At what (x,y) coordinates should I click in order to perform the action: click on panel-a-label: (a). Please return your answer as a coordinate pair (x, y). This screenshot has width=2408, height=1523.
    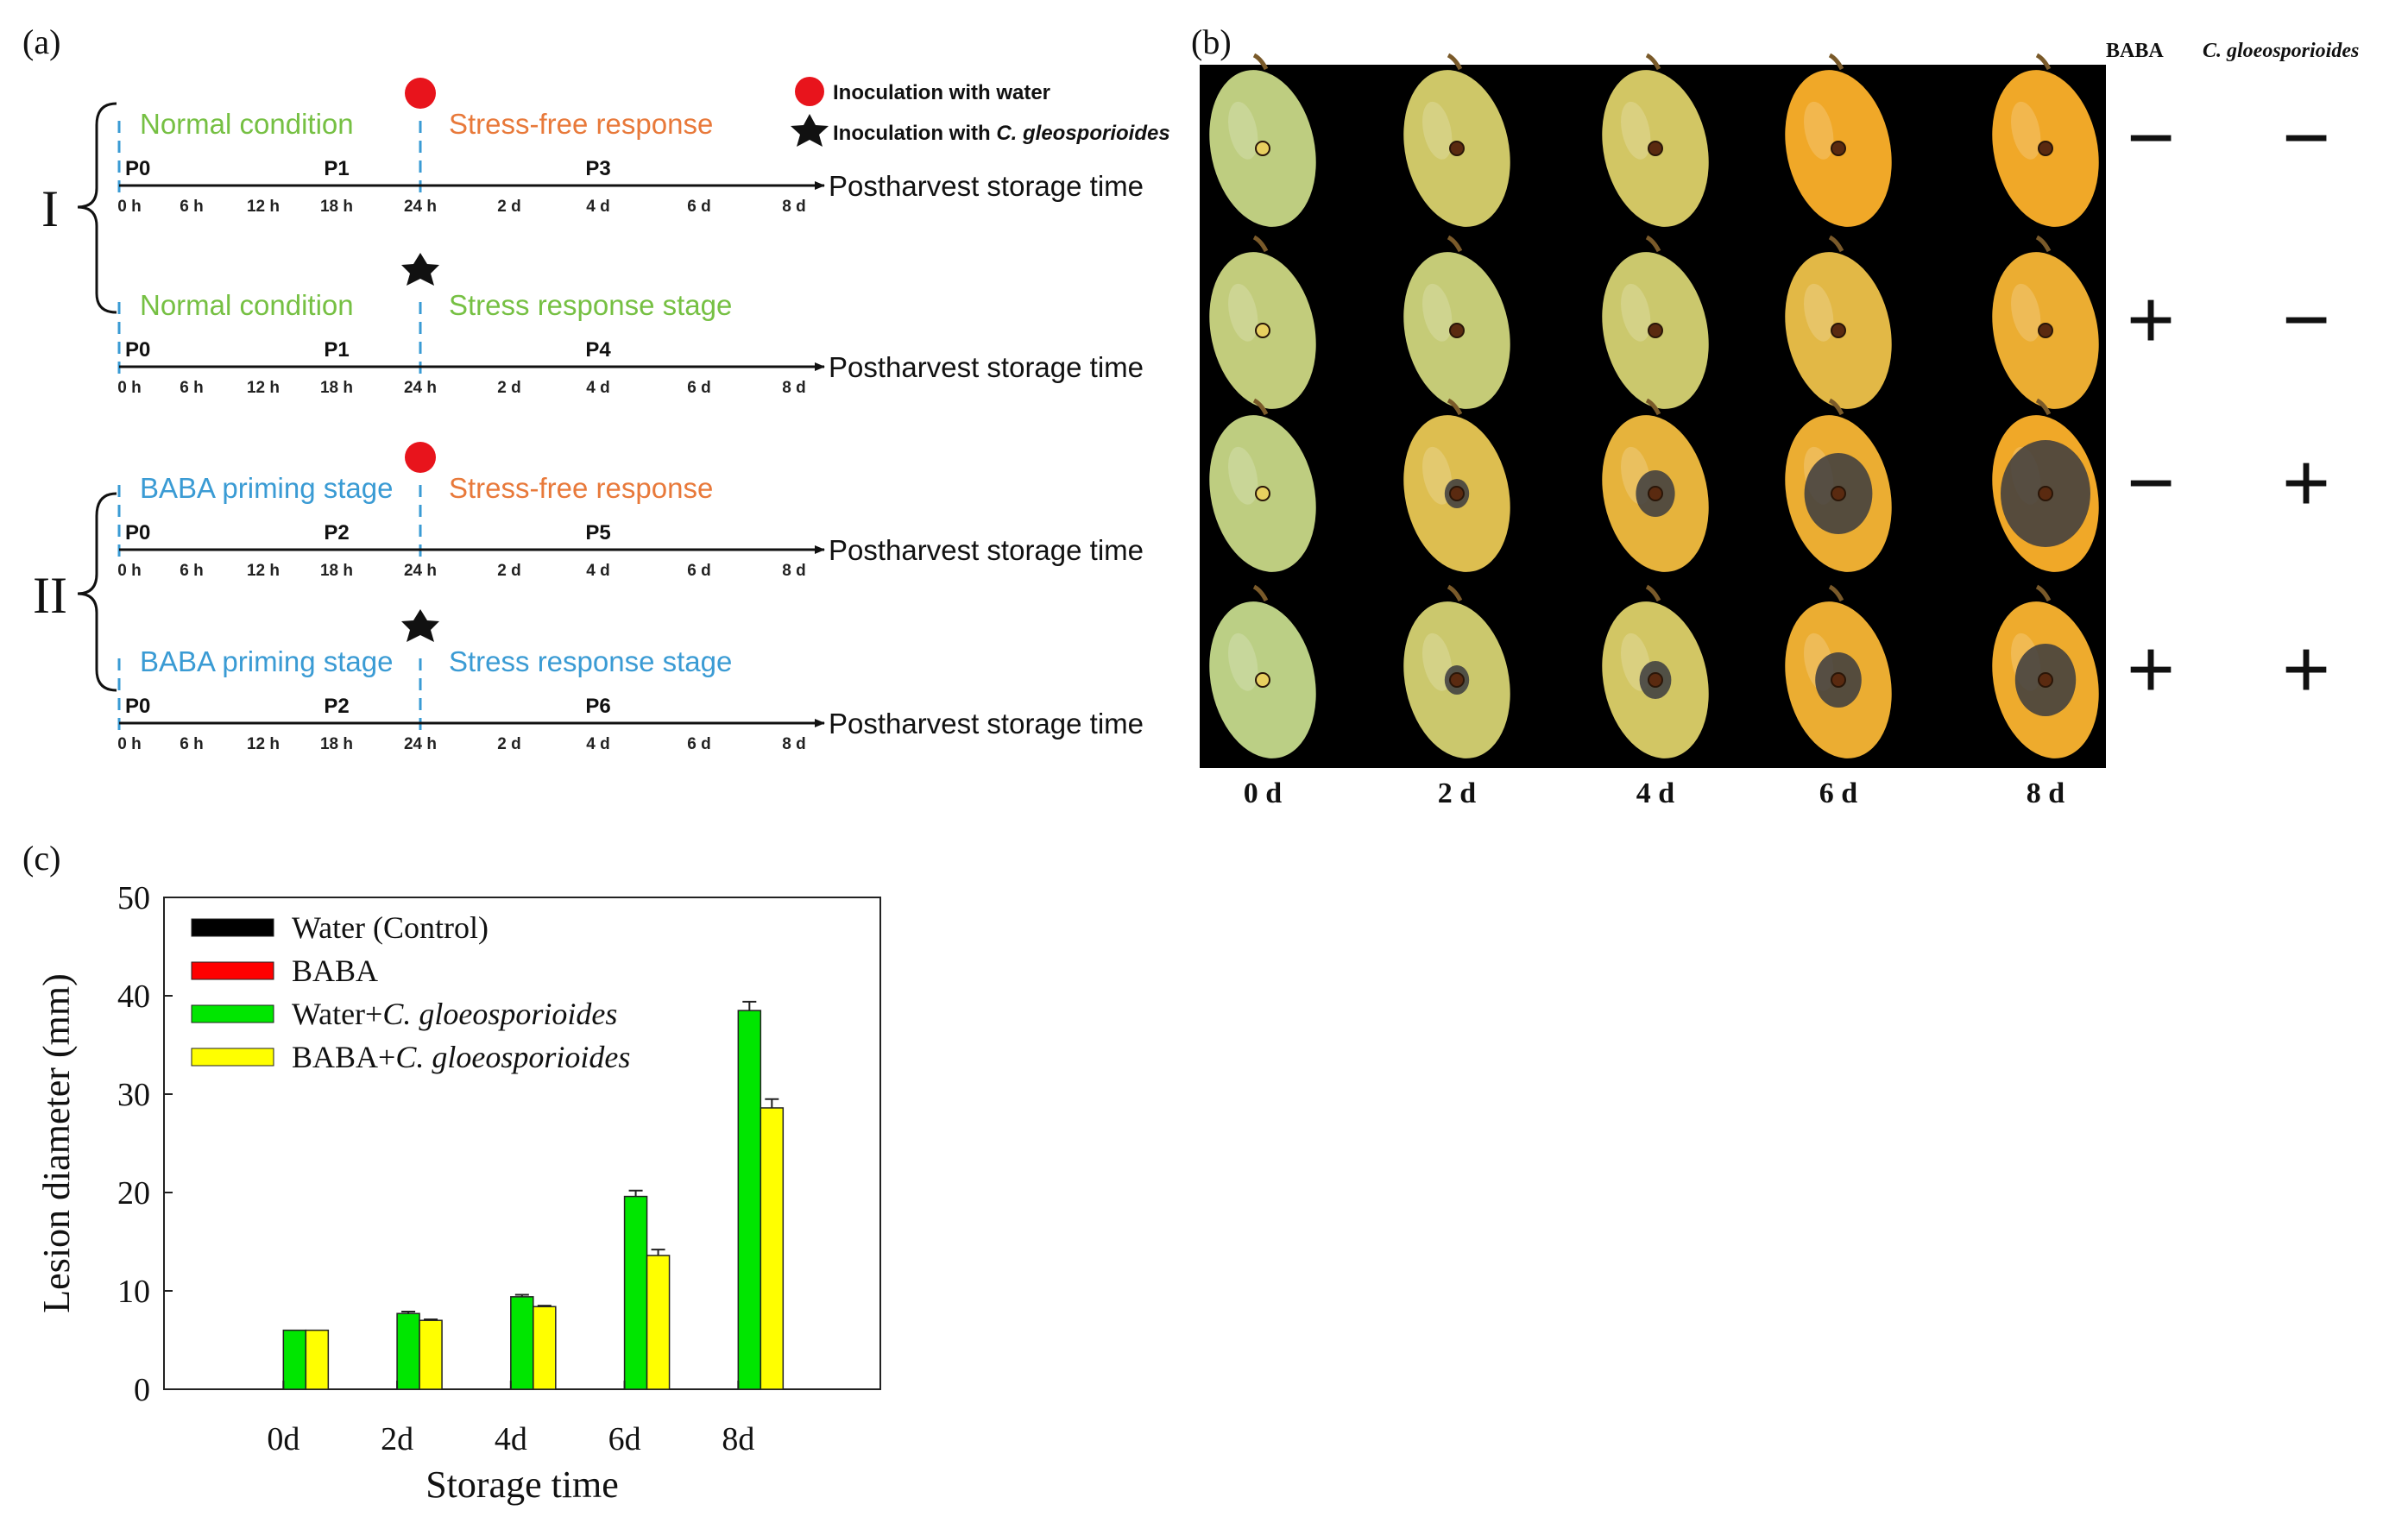
    Looking at the image, I should click on (41, 41).